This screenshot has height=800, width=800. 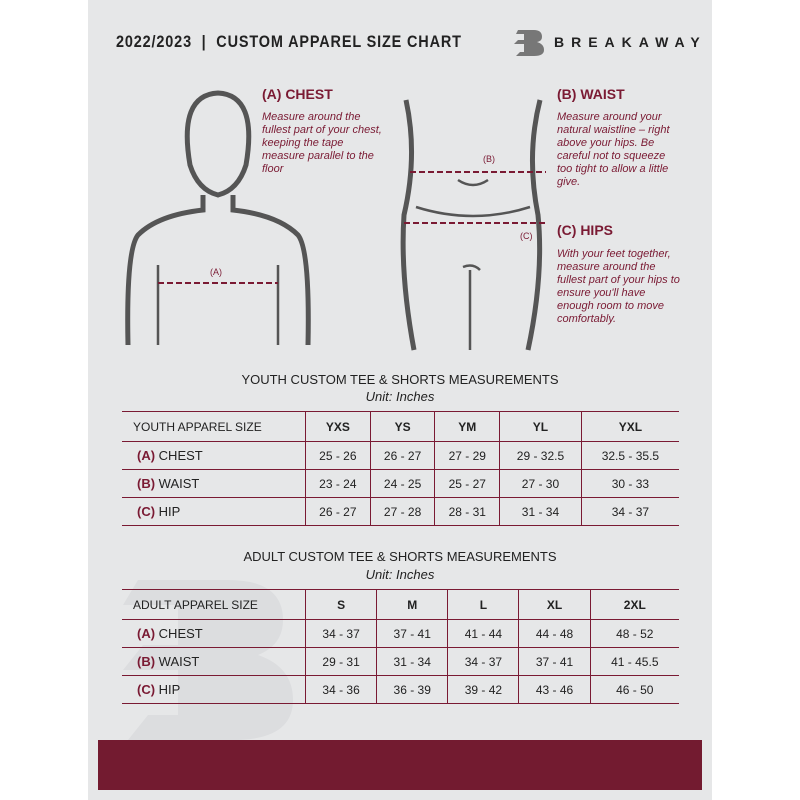 What do you see at coordinates (412, 604) in the screenshot?
I see `size-col: M` at bounding box center [412, 604].